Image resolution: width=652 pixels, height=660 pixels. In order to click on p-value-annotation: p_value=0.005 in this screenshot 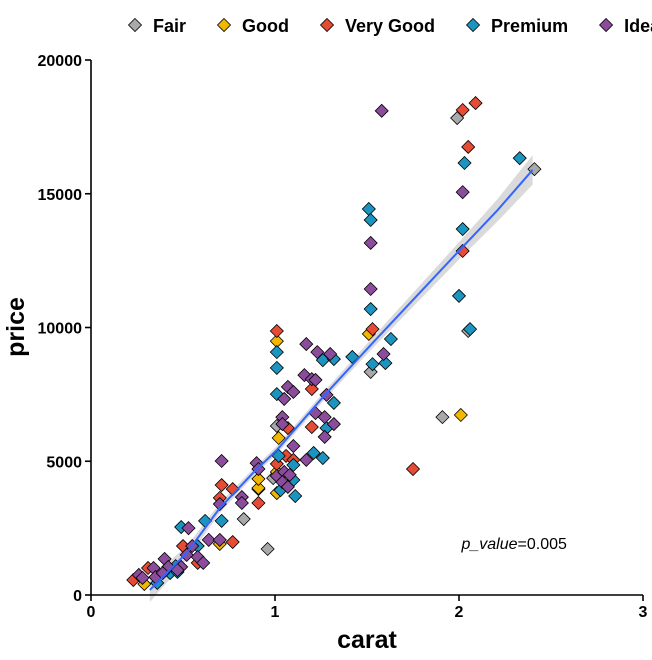, I will do `click(513, 544)`.